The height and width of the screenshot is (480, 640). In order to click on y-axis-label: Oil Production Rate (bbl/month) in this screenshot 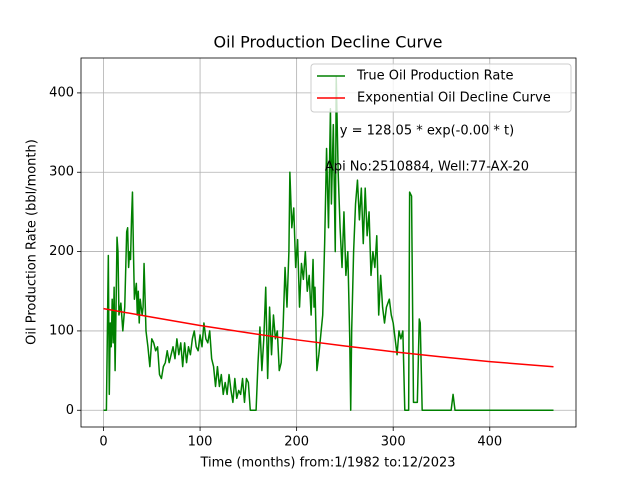, I will do `click(32, 242)`.